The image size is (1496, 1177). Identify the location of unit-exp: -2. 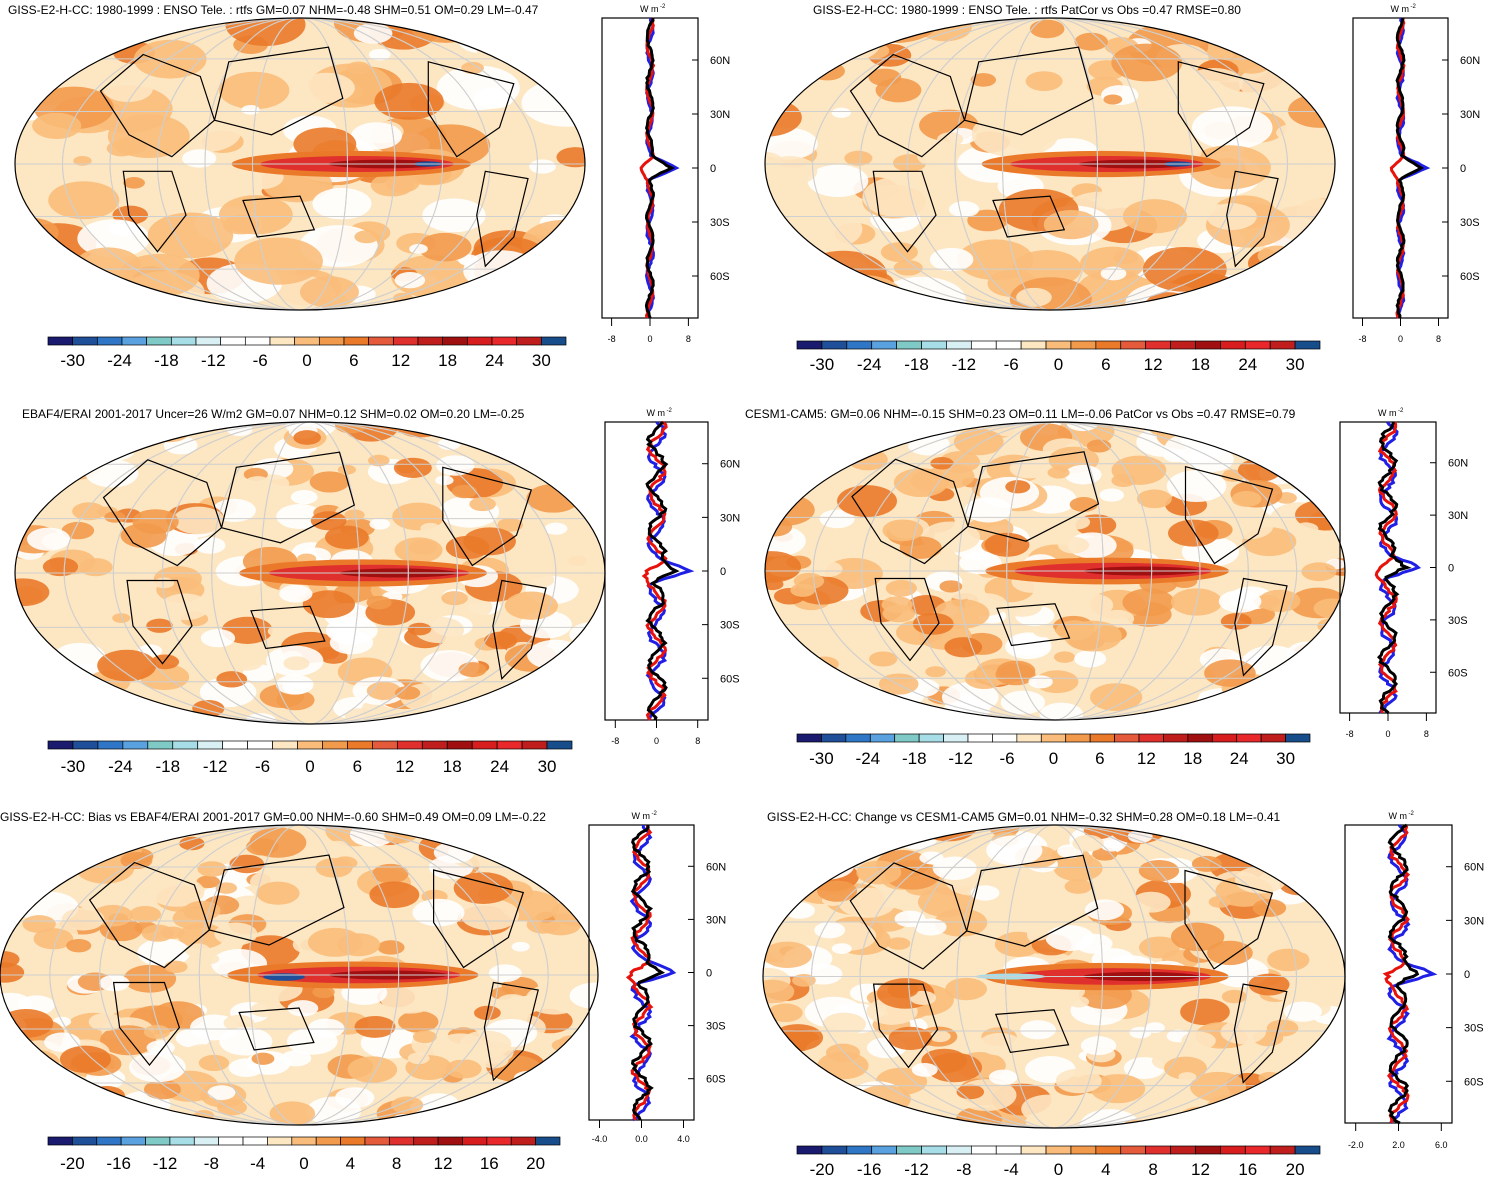
(655, 814).